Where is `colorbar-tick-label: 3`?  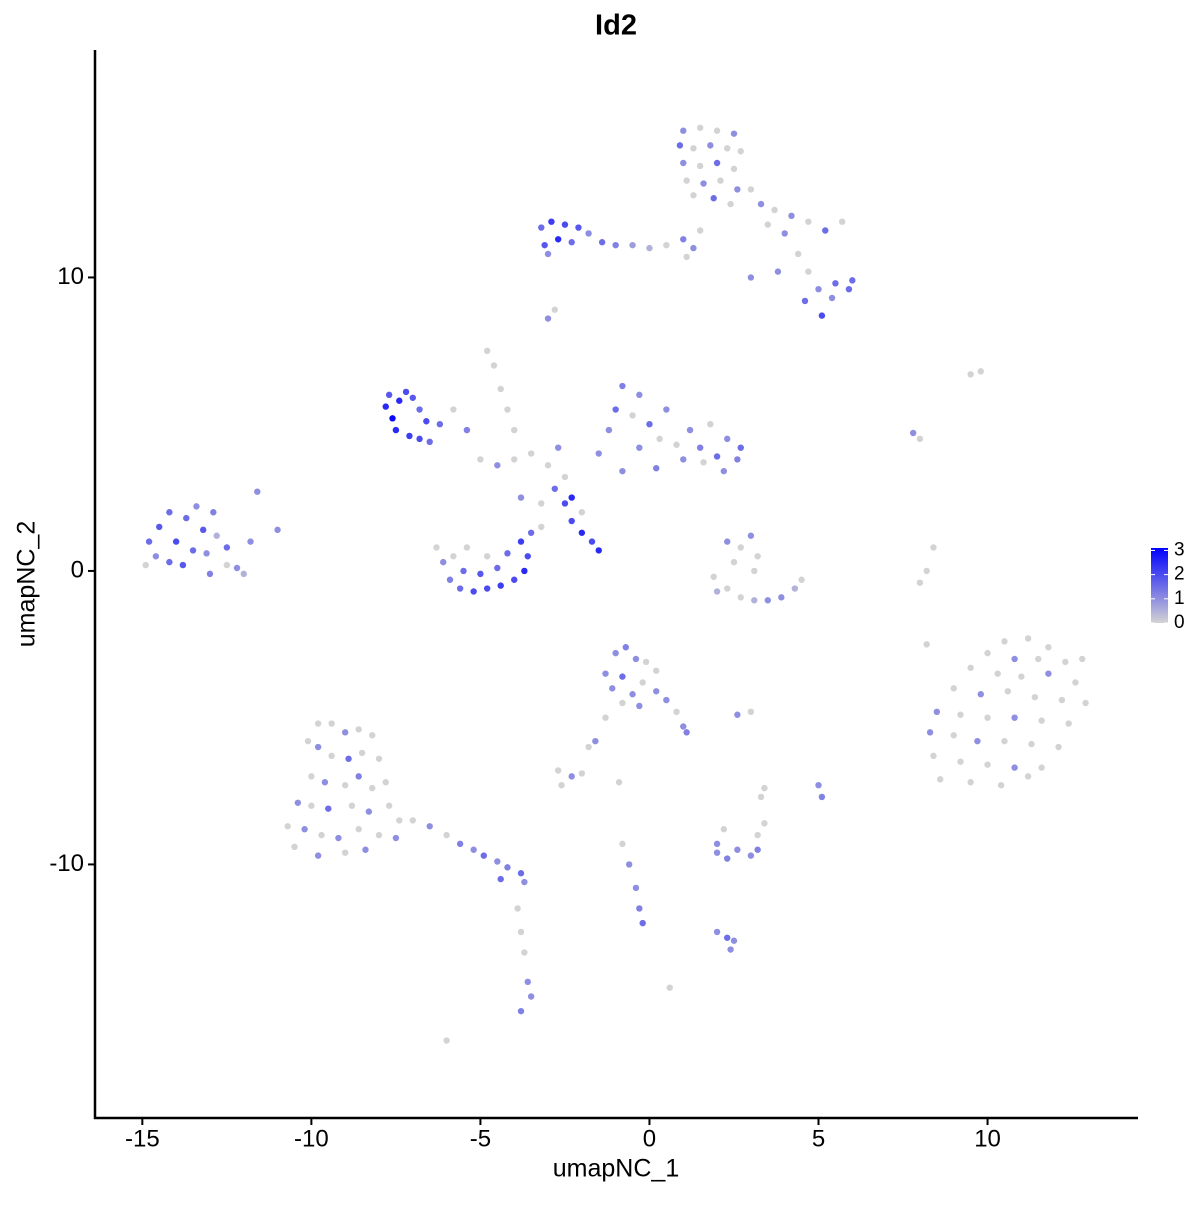 colorbar-tick-label: 3 is located at coordinates (1179, 549).